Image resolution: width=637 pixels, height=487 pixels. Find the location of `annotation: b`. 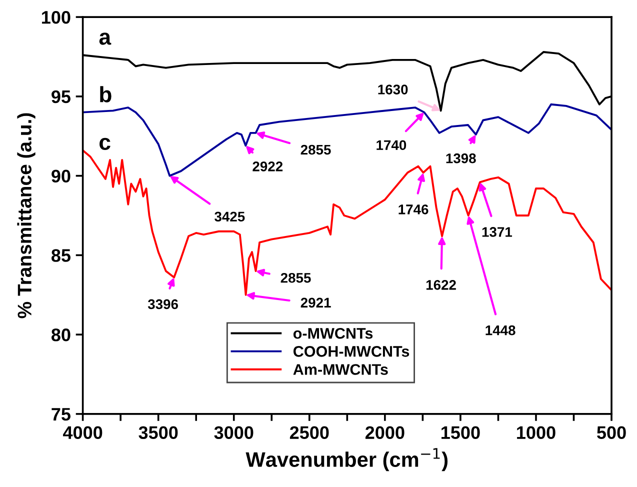

annotation: b is located at coordinates (106, 94).